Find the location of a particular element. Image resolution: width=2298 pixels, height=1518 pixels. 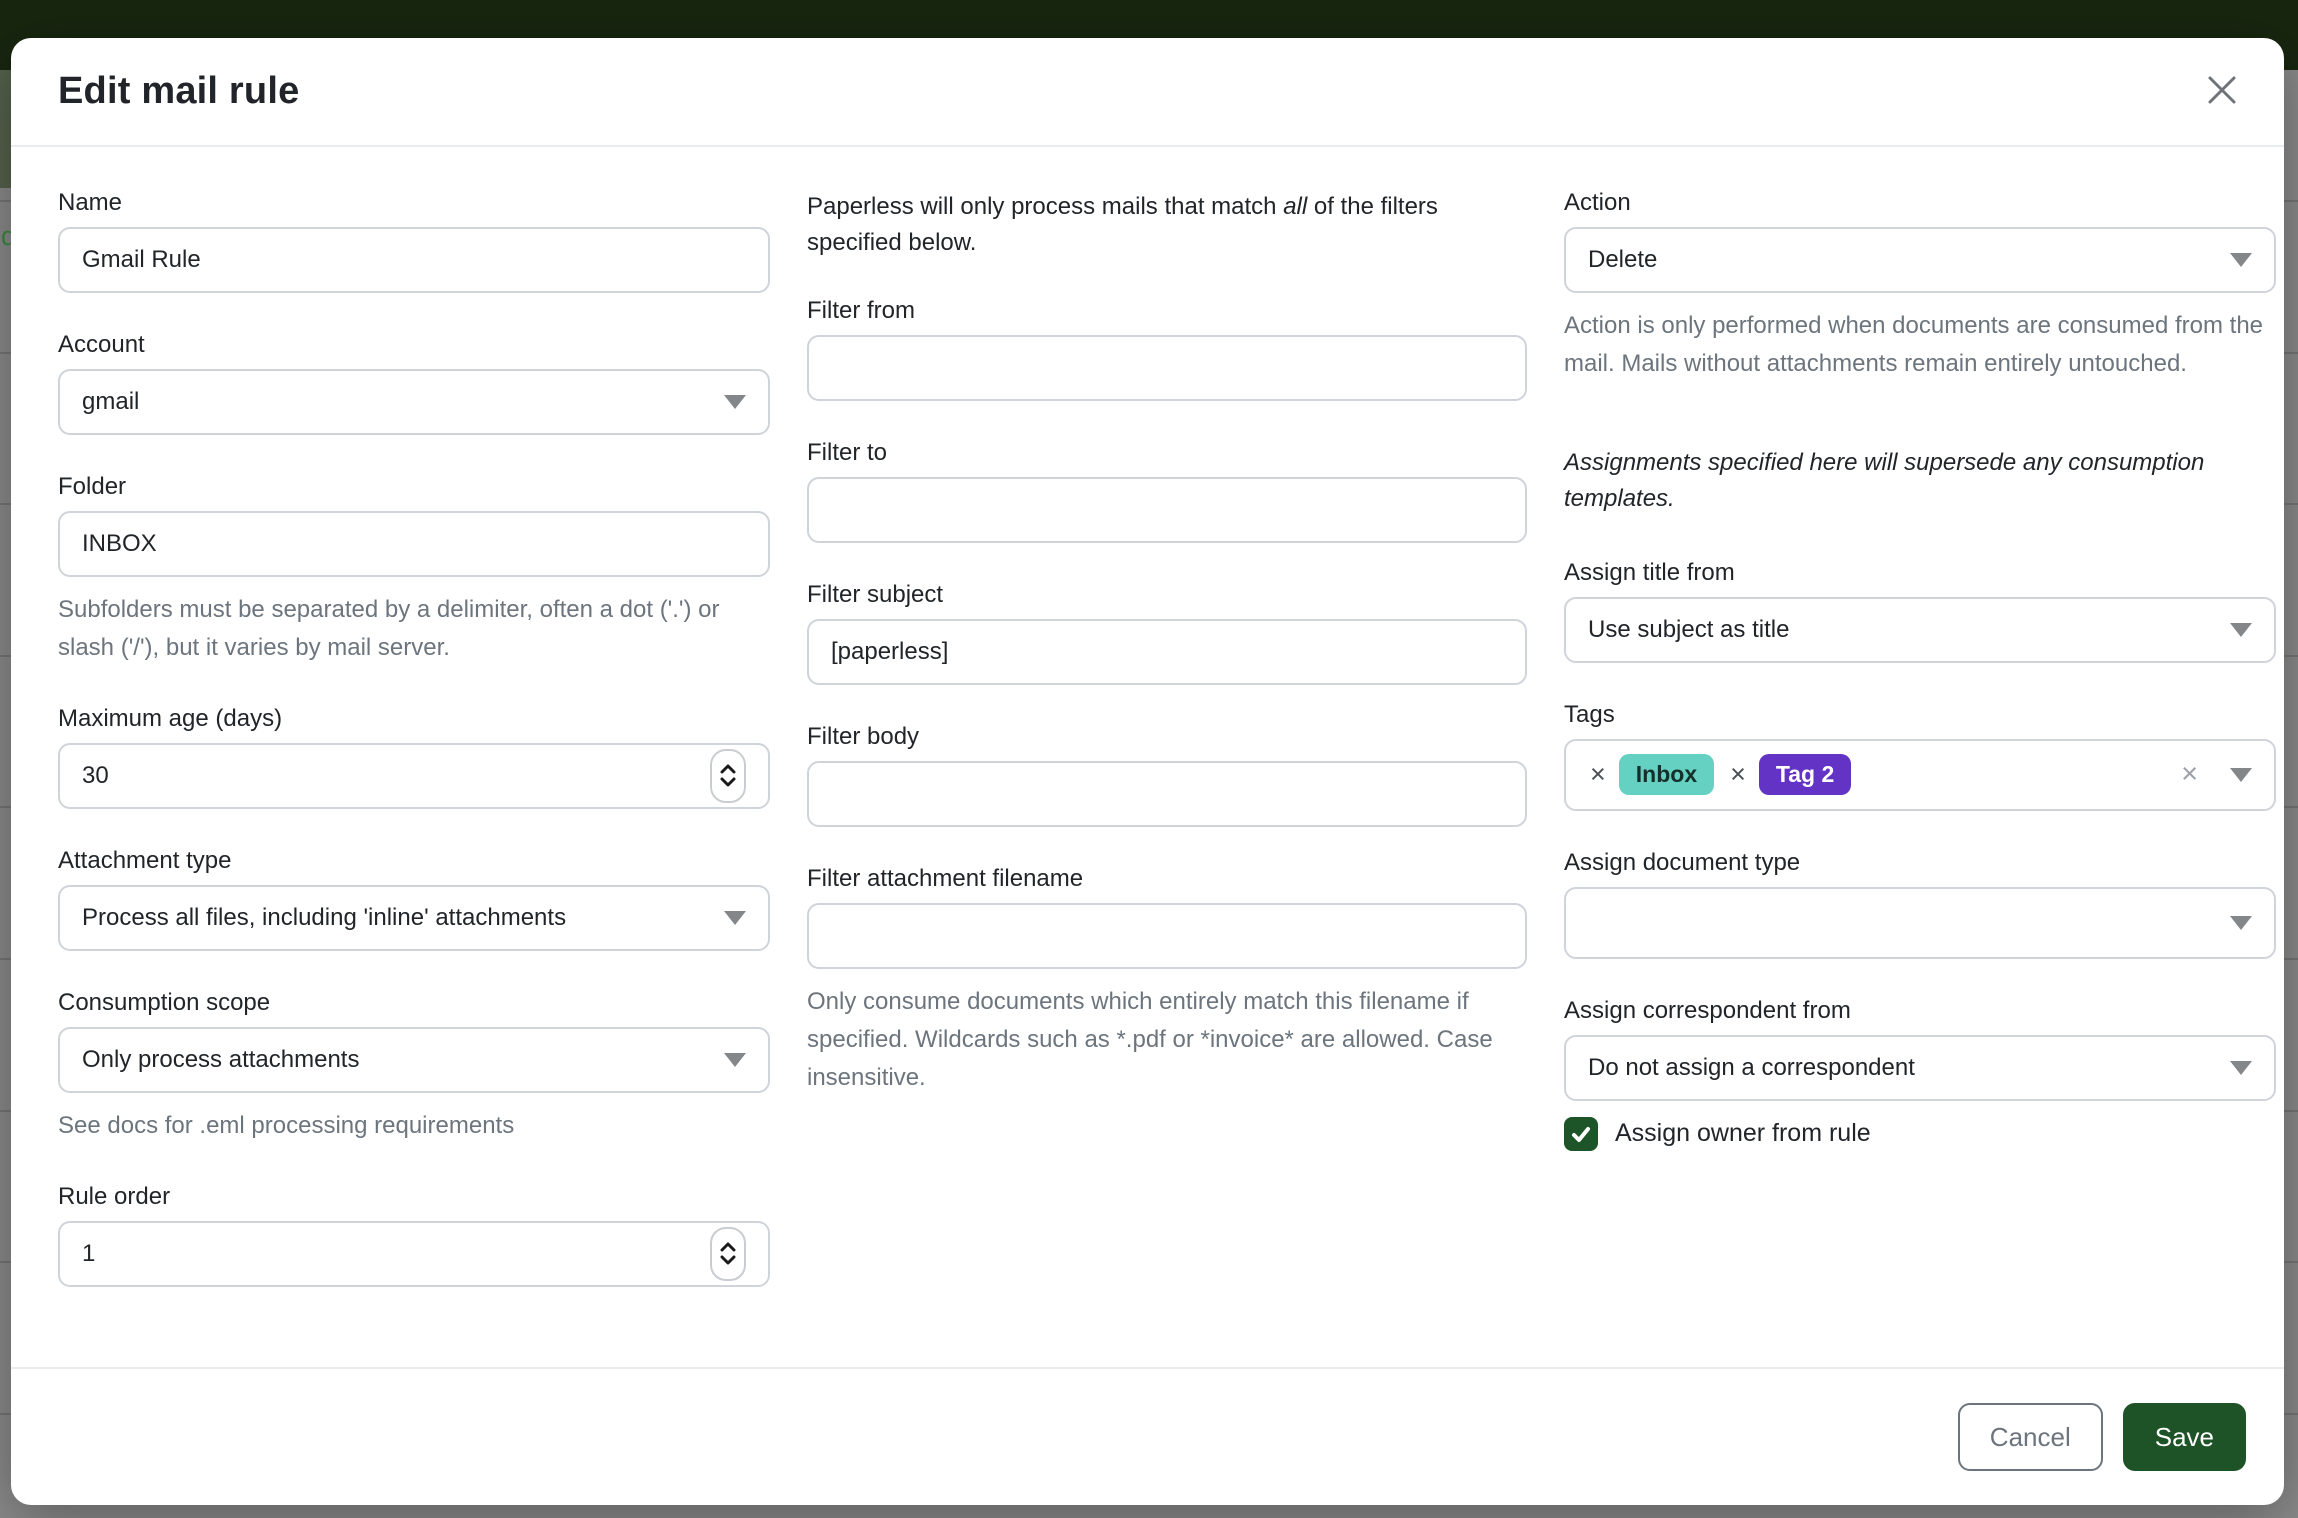

filter-from-label: Filter from is located at coordinates (861, 310).